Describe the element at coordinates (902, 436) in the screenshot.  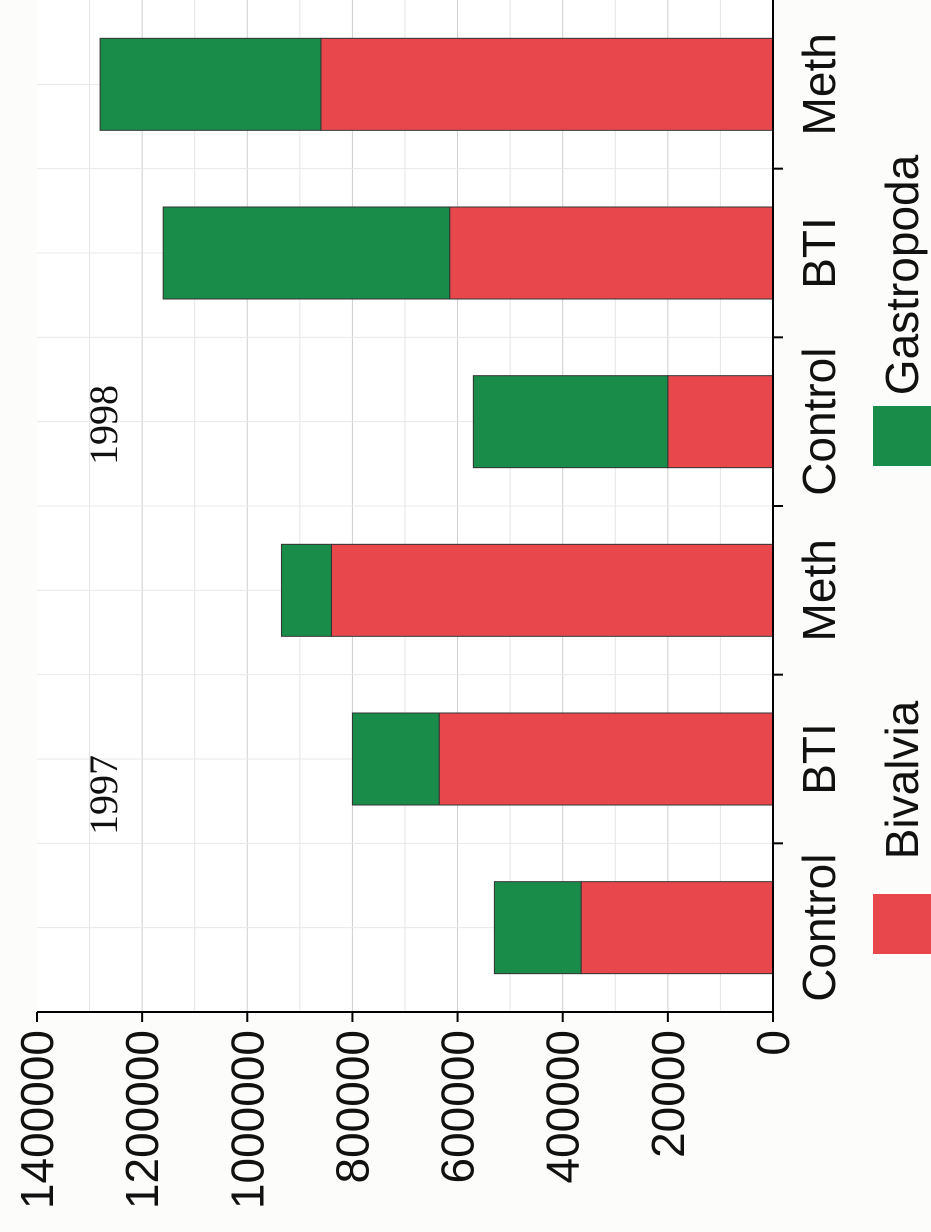
I see `legend-swatch-gastropoda` at that location.